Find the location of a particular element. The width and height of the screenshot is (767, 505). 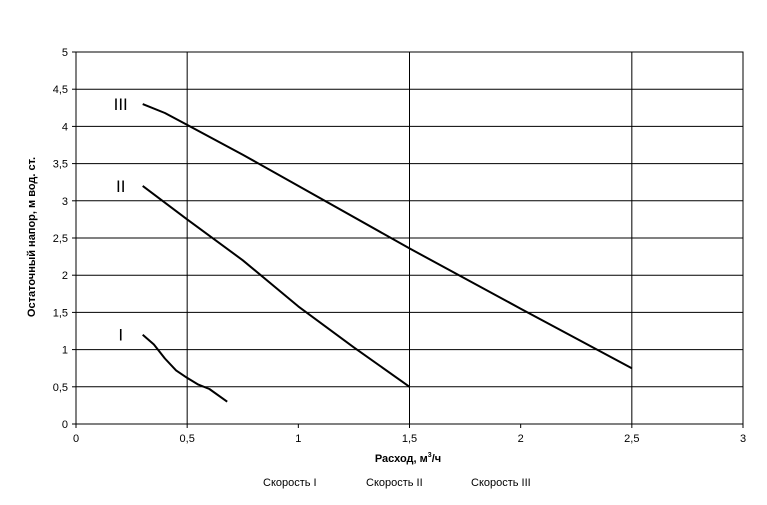

y-axis-tick-labels: 0 0,5 1 1,5 2 2,5 3 3,5 4 4,5 5 is located at coordinates (64, 239).